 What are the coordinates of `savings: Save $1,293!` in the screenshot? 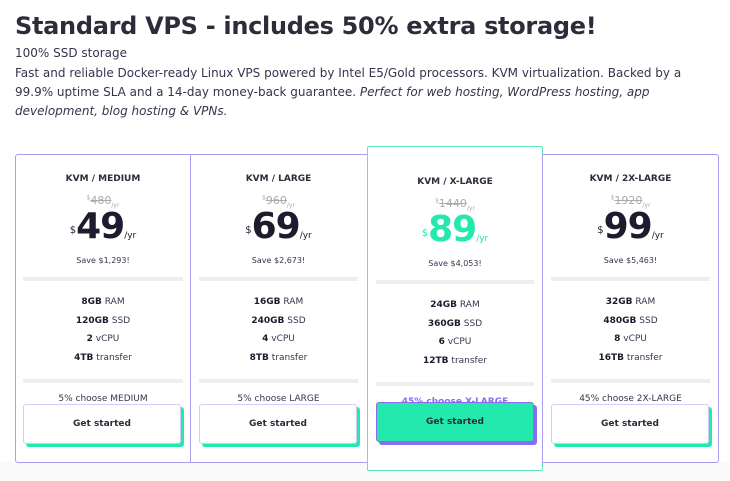 It's located at (103, 261).